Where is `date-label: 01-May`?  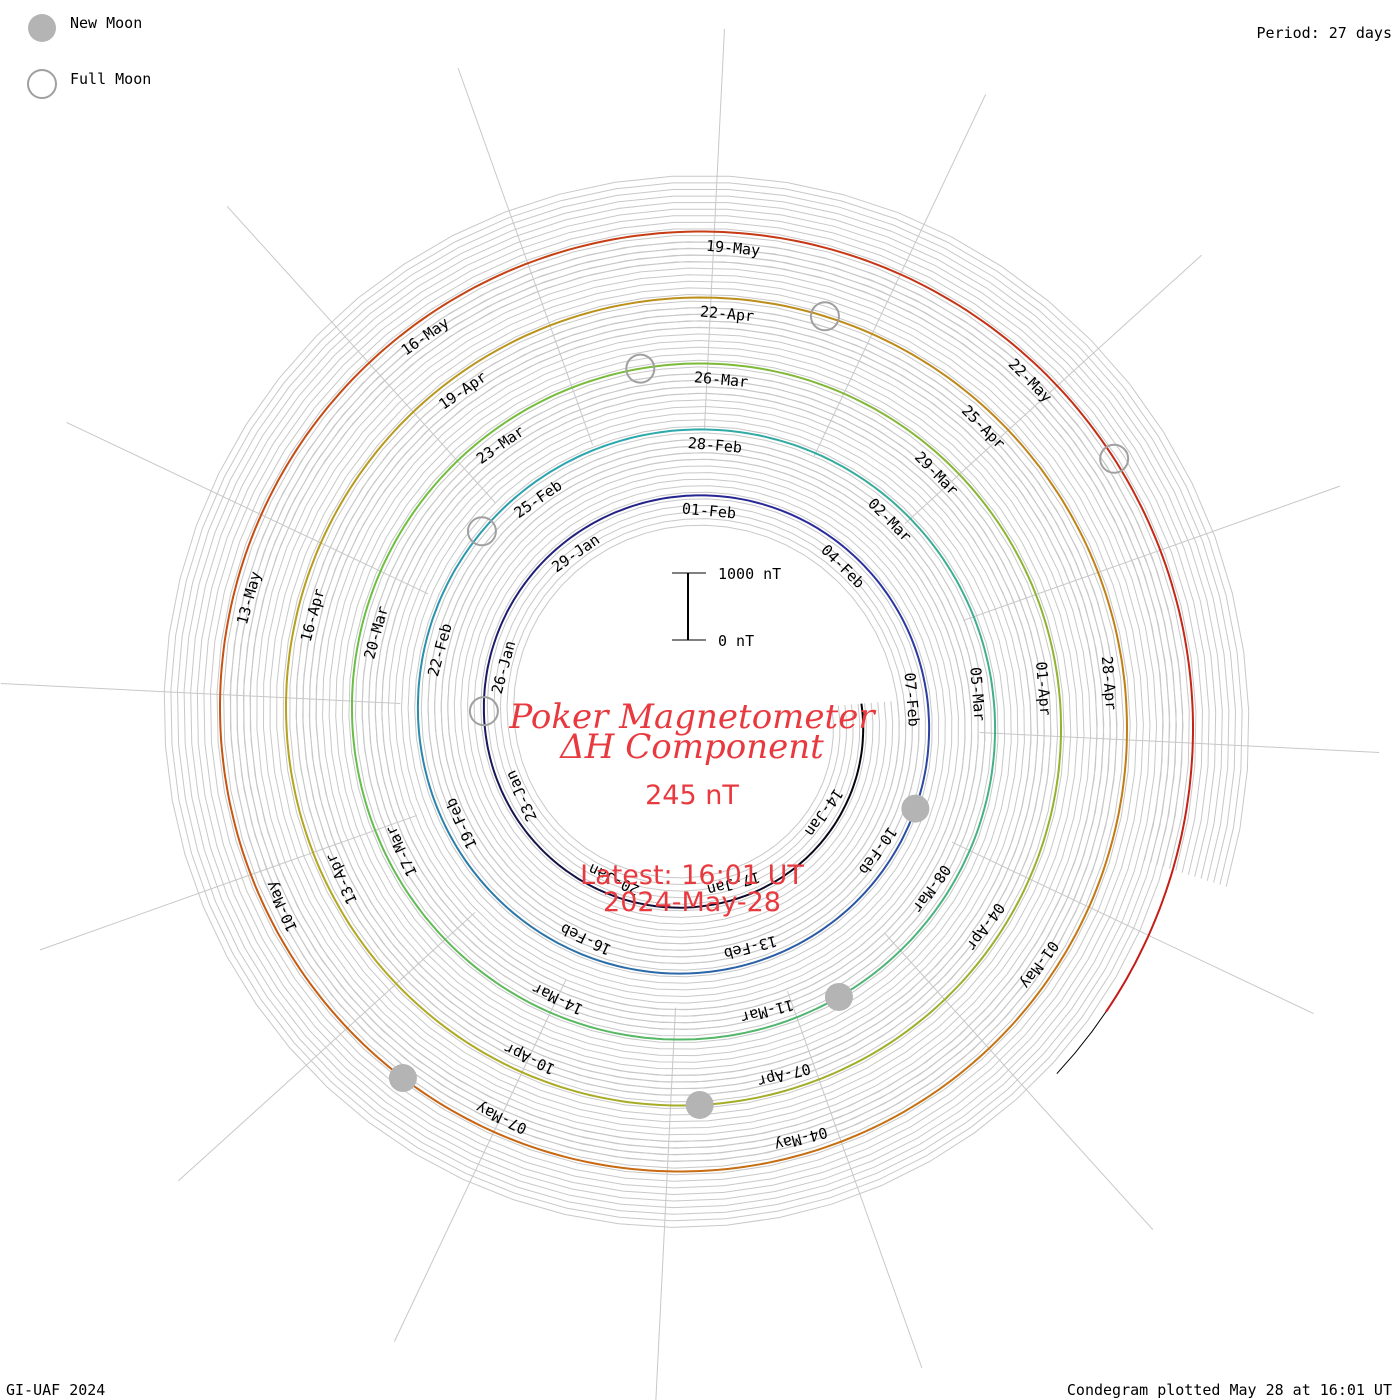
date-label: 01-May is located at coordinates (1039, 964).